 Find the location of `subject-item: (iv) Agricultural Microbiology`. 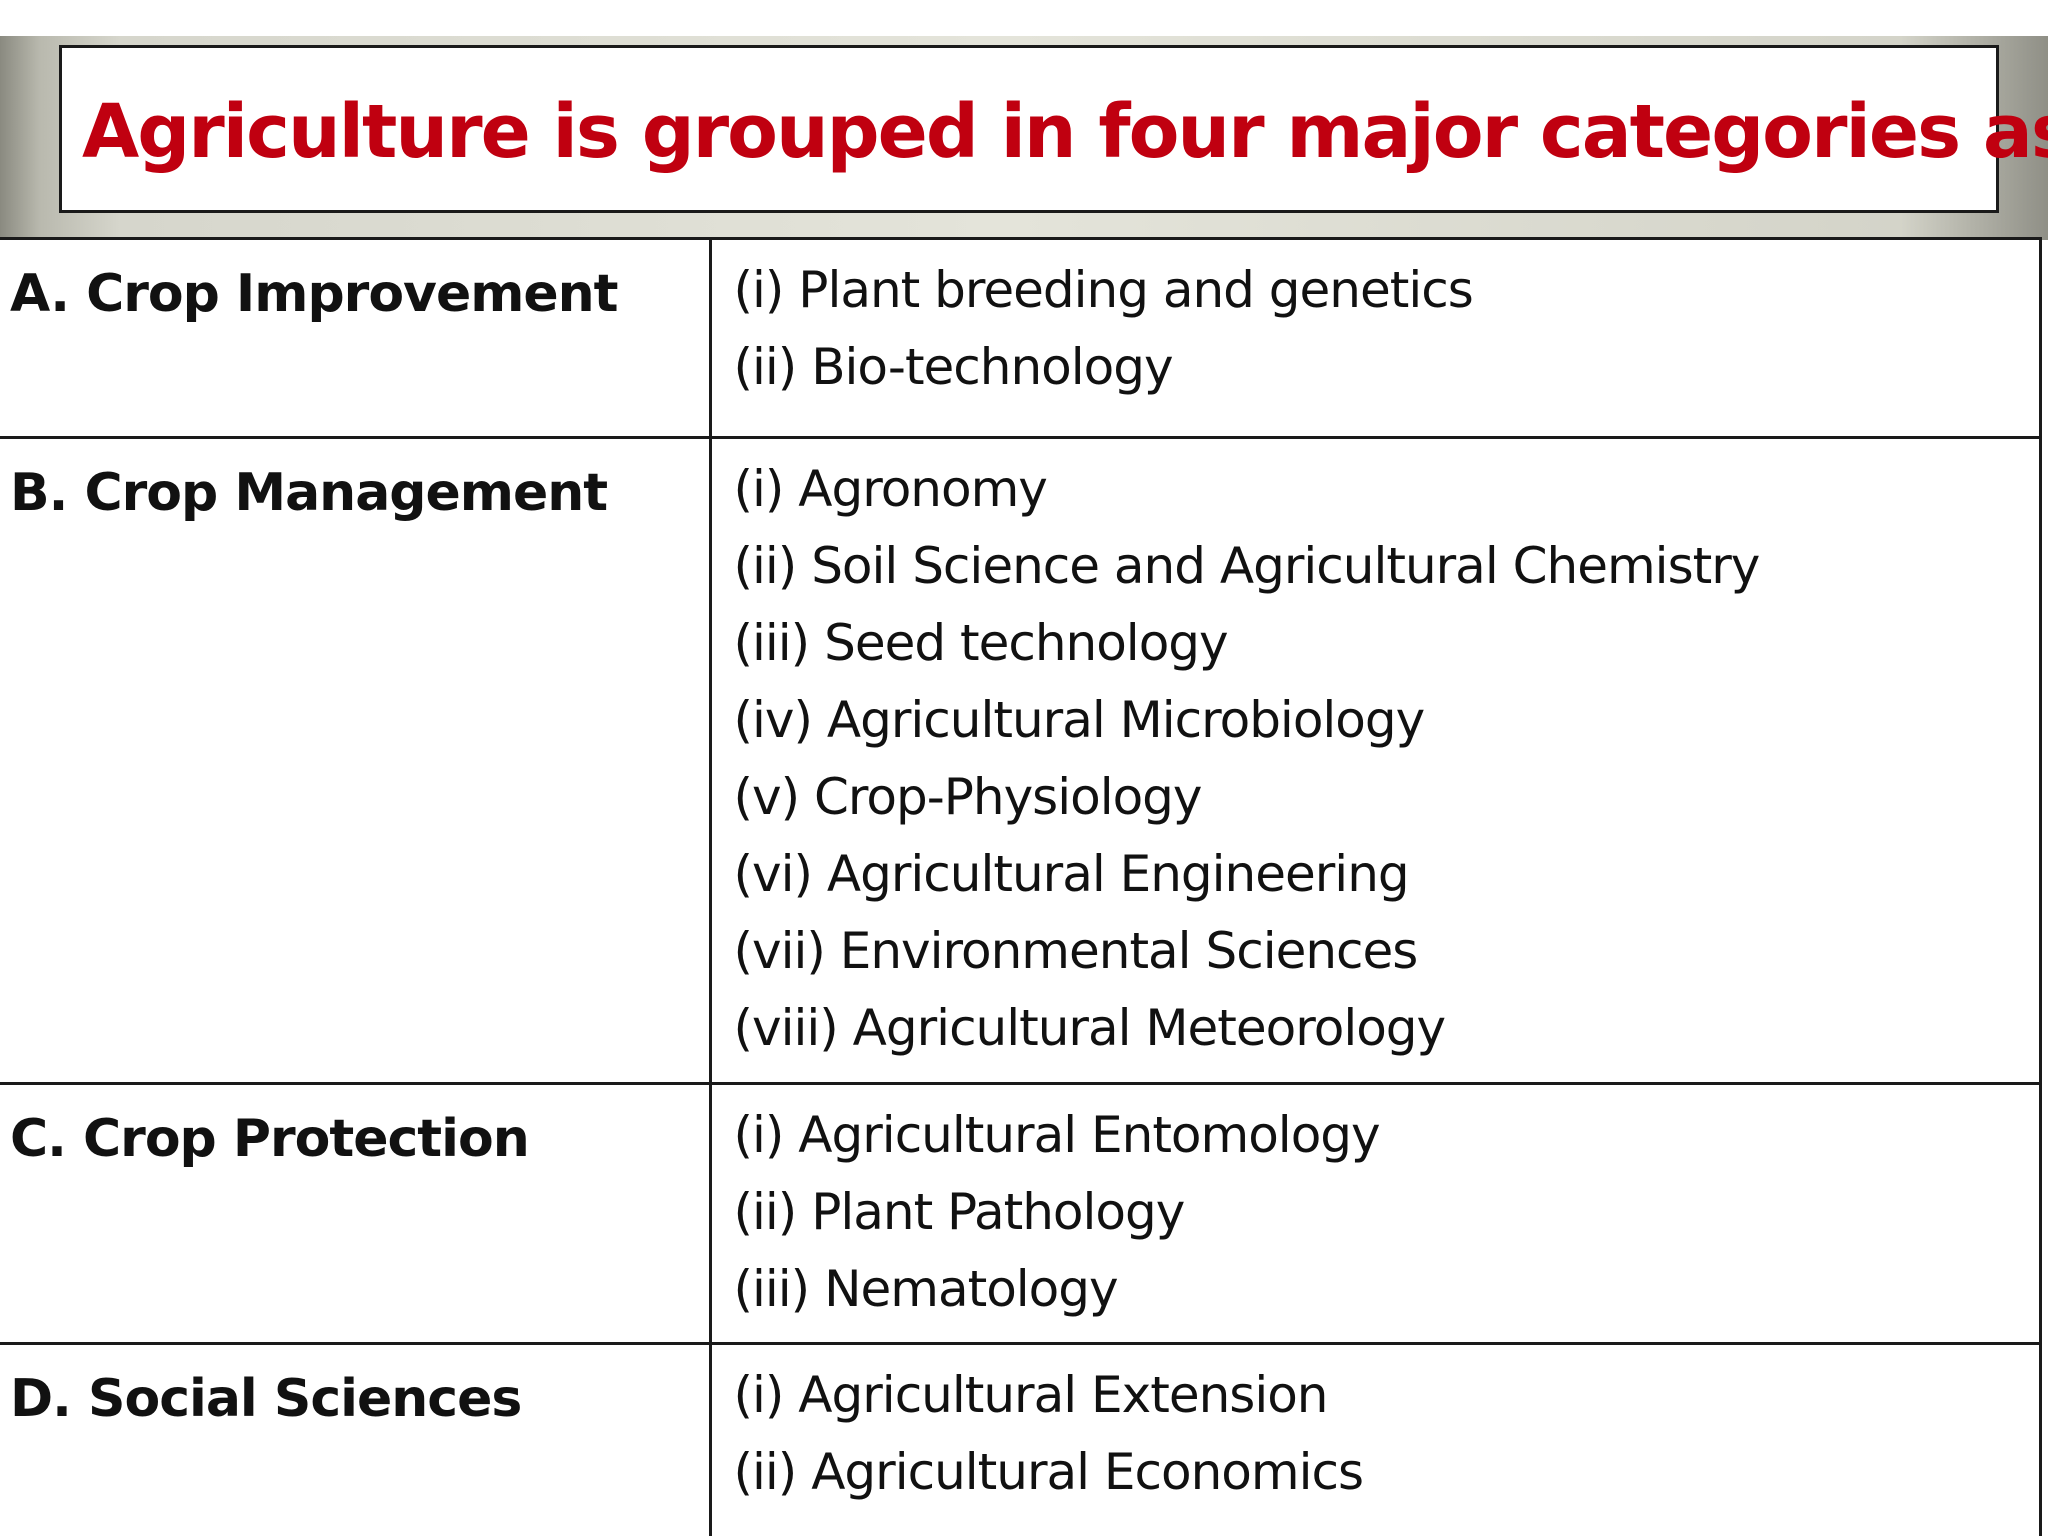

subject-item: (iv) Agricultural Microbiology is located at coordinates (1079, 720).